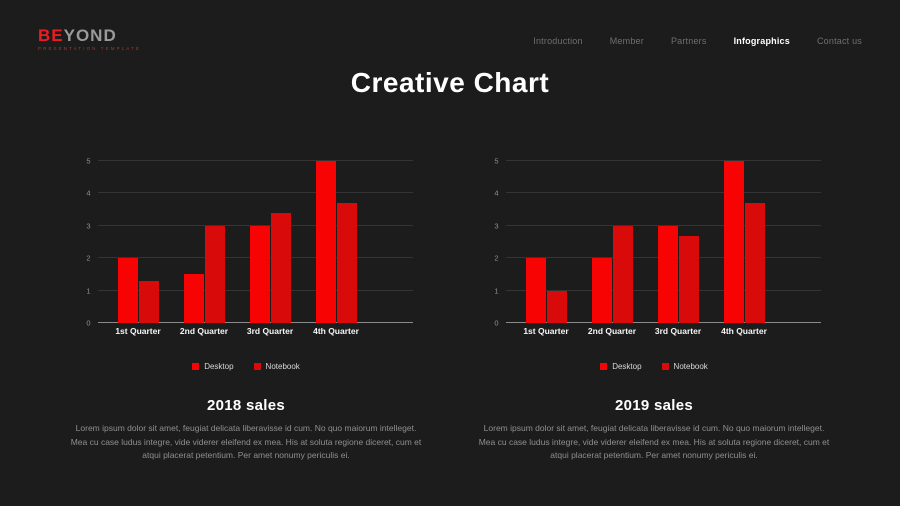  Describe the element at coordinates (761, 41) in the screenshot. I see `nav-item-infographics: Infographics` at that location.